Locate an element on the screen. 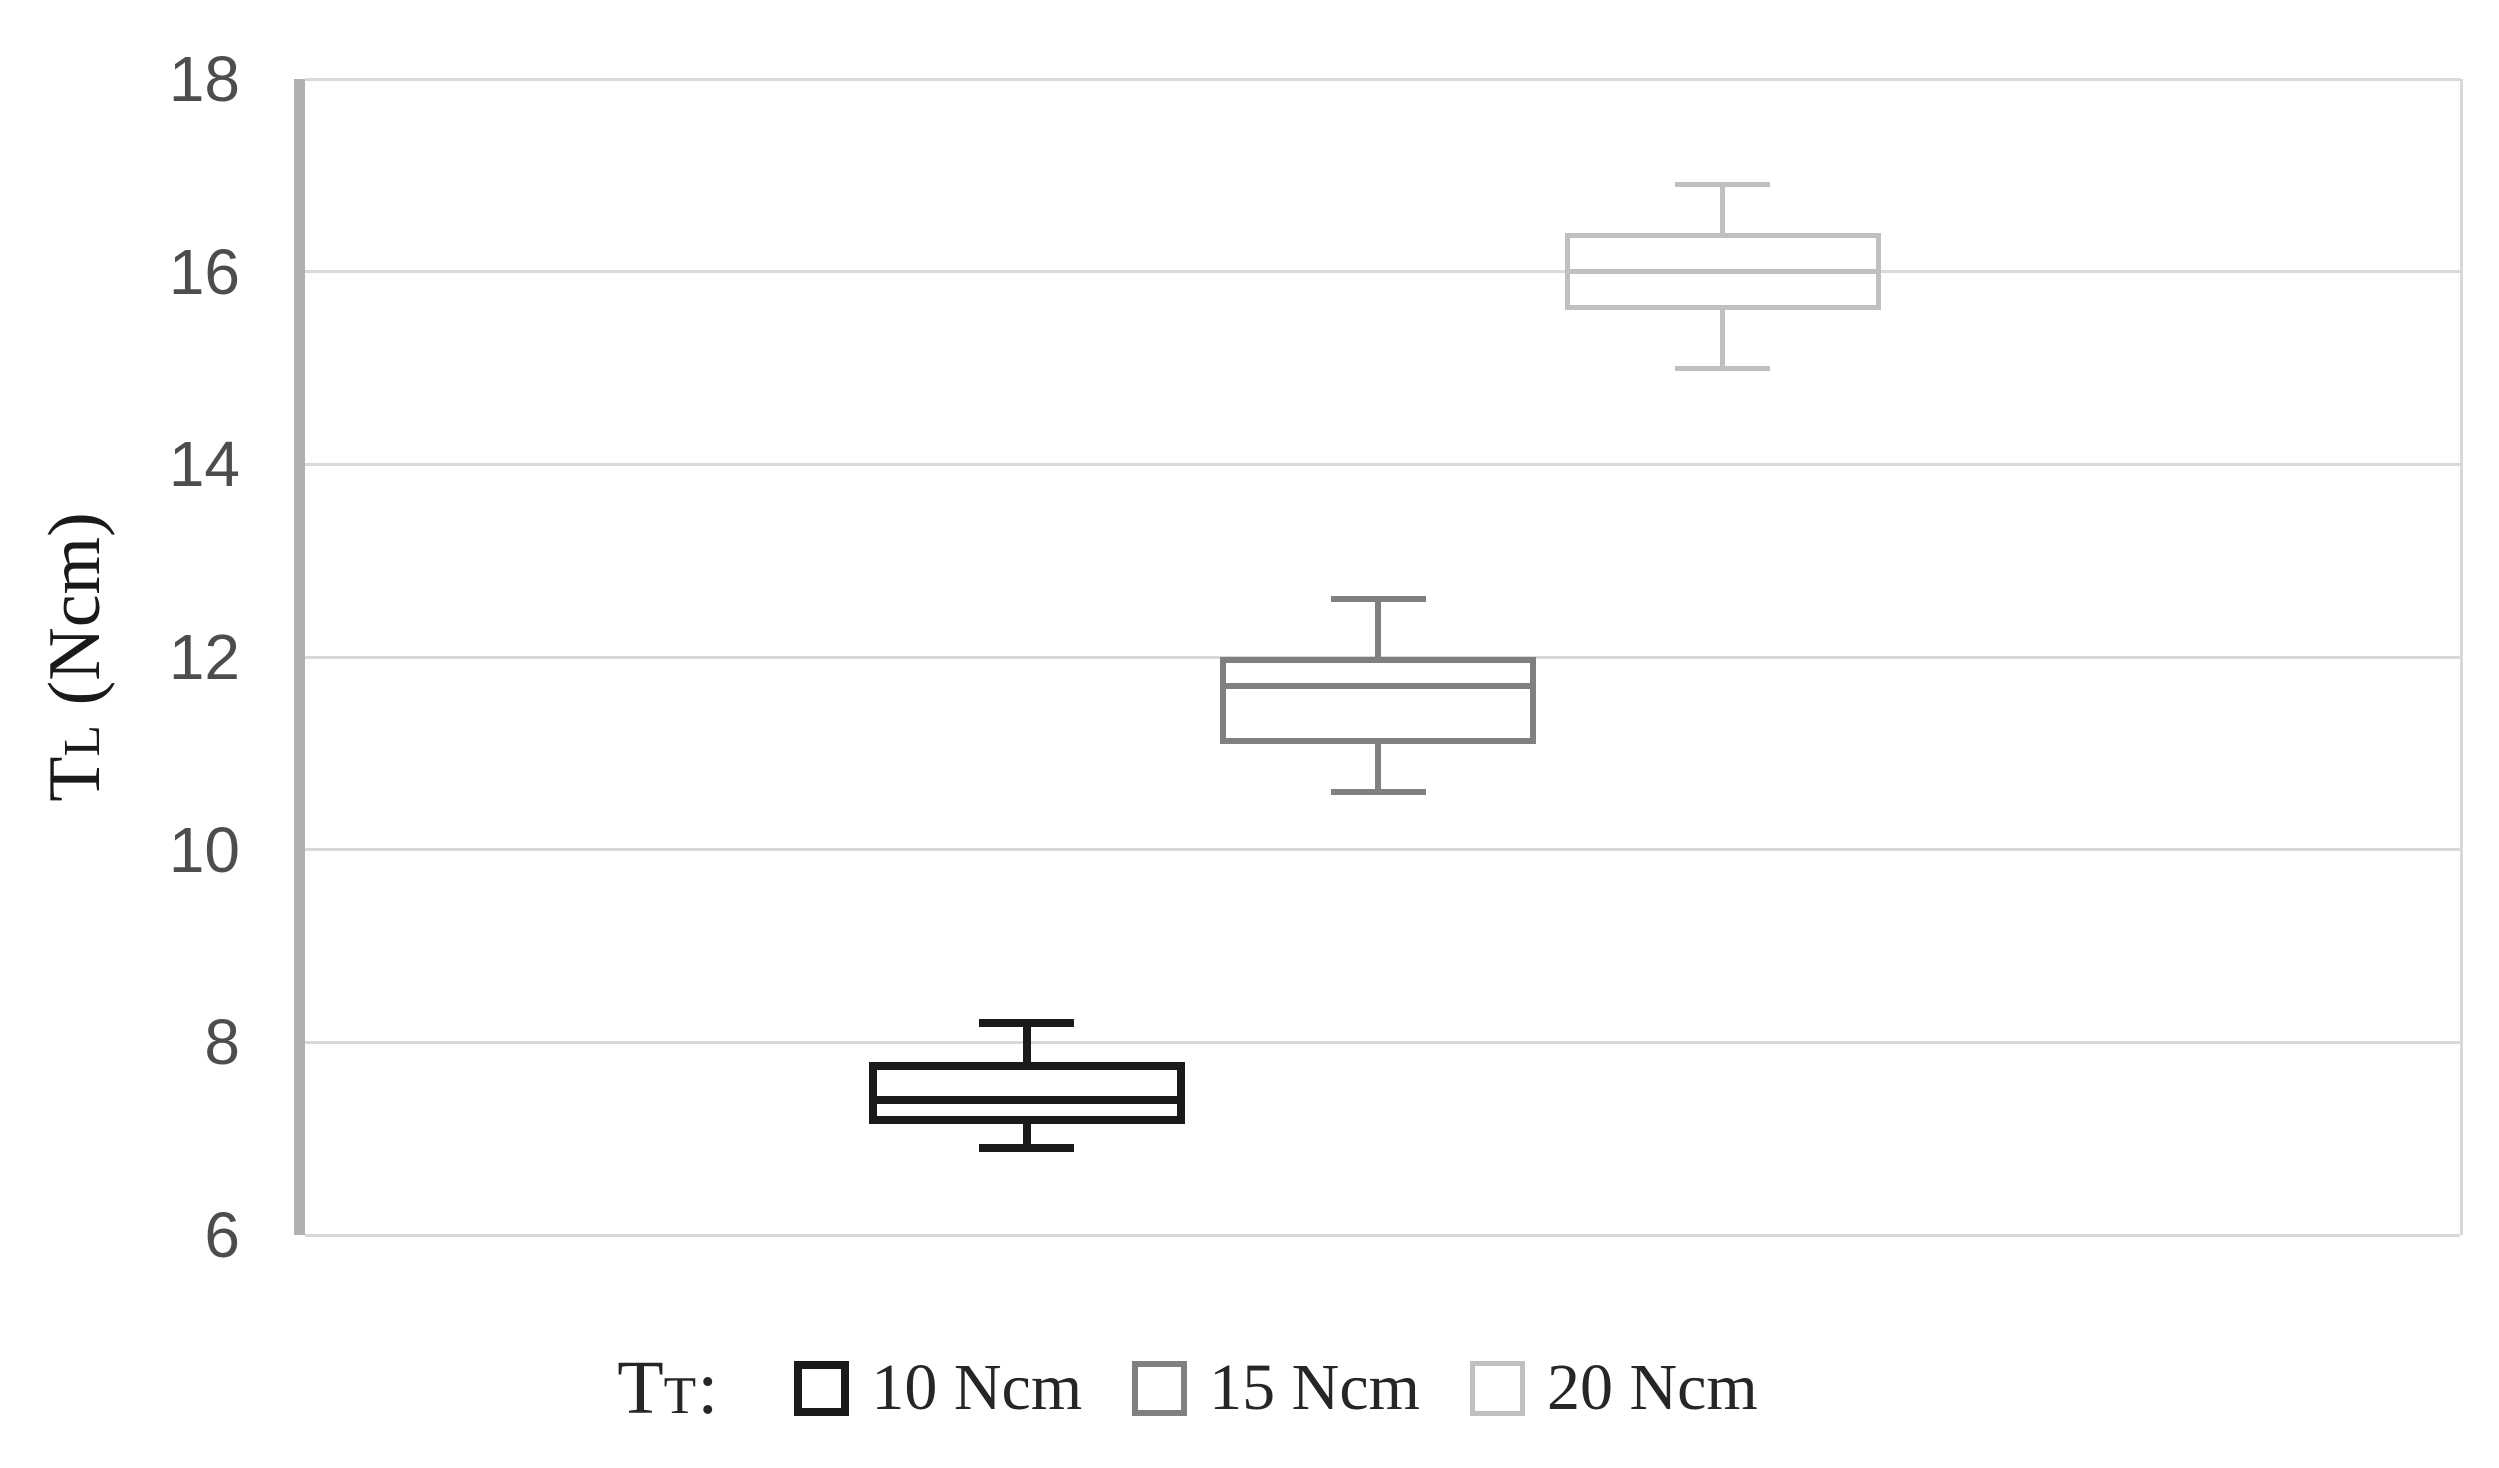 This screenshot has width=2499, height=1468. legend-title-main: T is located at coordinates (640, 1387).